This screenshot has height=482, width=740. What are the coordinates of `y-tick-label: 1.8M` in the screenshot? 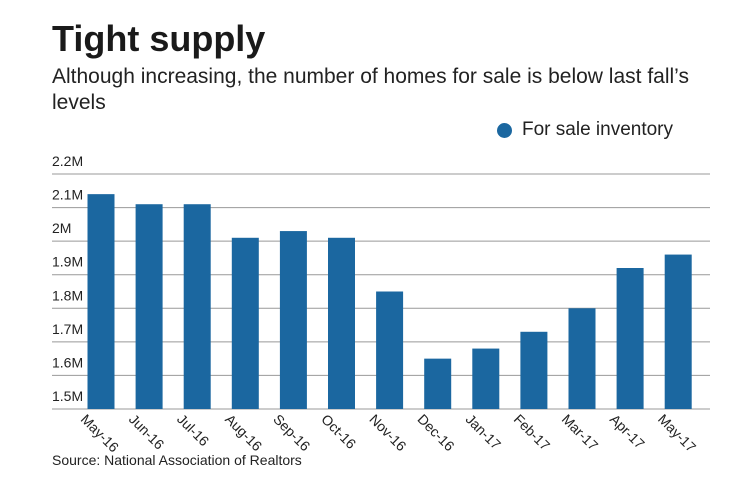 It's located at (67, 295).